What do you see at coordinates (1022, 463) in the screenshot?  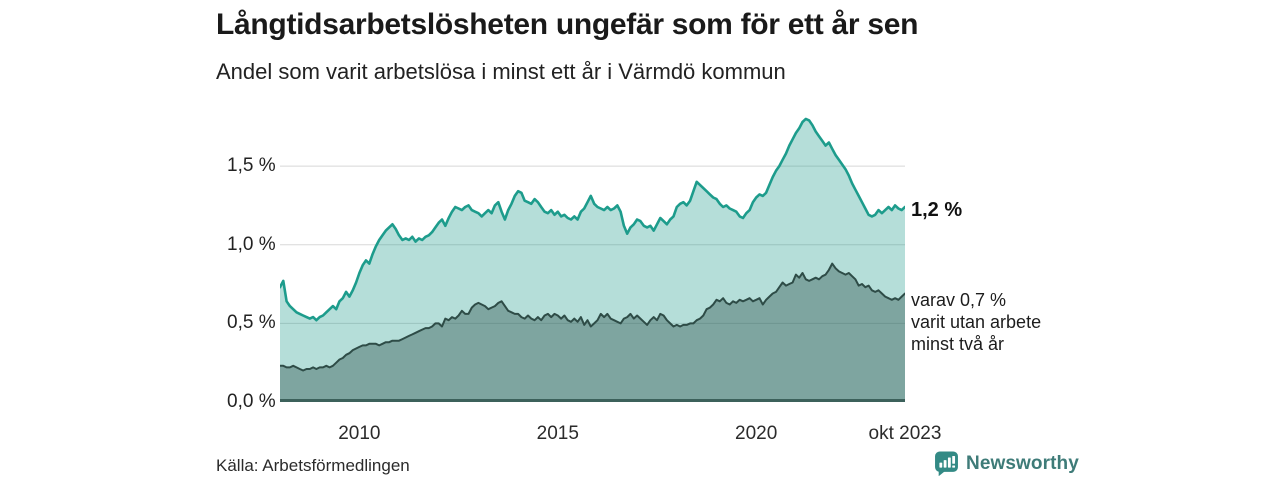 I see `brand-name: Newsworthy` at bounding box center [1022, 463].